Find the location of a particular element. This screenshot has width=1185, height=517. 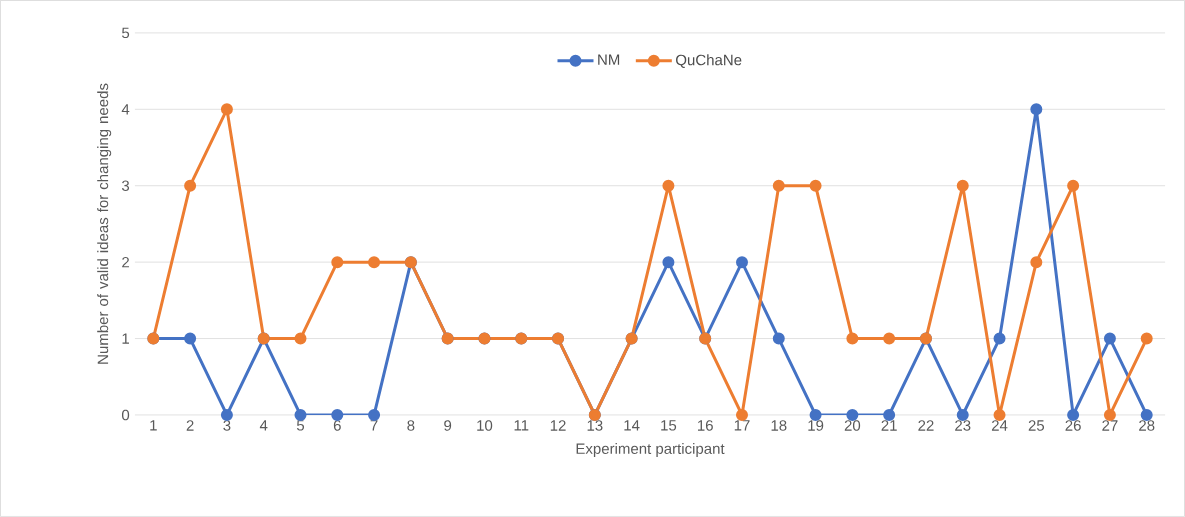

x-tick-label: 27 is located at coordinates (1110, 425).